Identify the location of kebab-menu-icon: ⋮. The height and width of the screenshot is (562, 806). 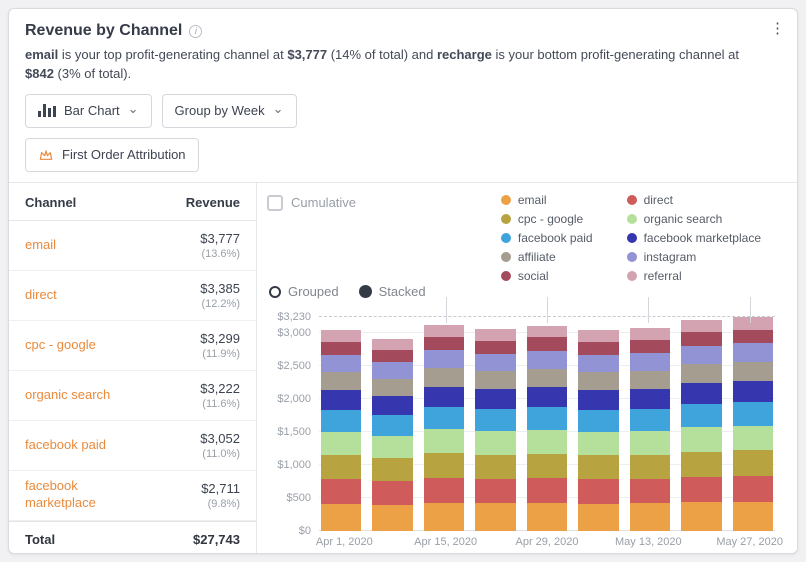
(777, 28).